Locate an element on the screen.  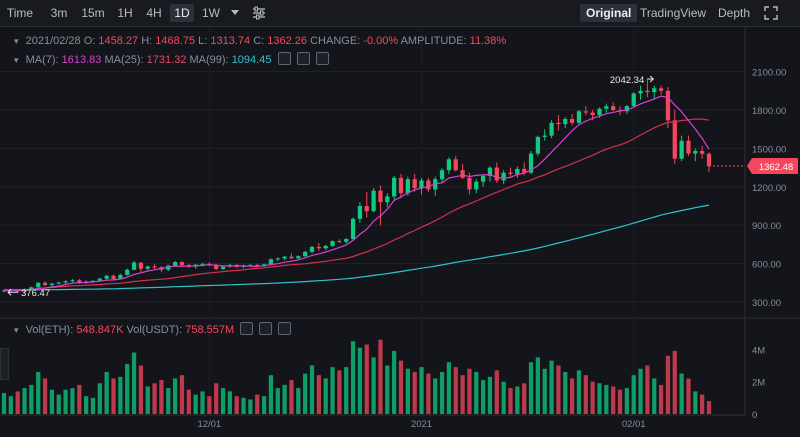
panel-resize-handle is located at coordinates (4, 364).